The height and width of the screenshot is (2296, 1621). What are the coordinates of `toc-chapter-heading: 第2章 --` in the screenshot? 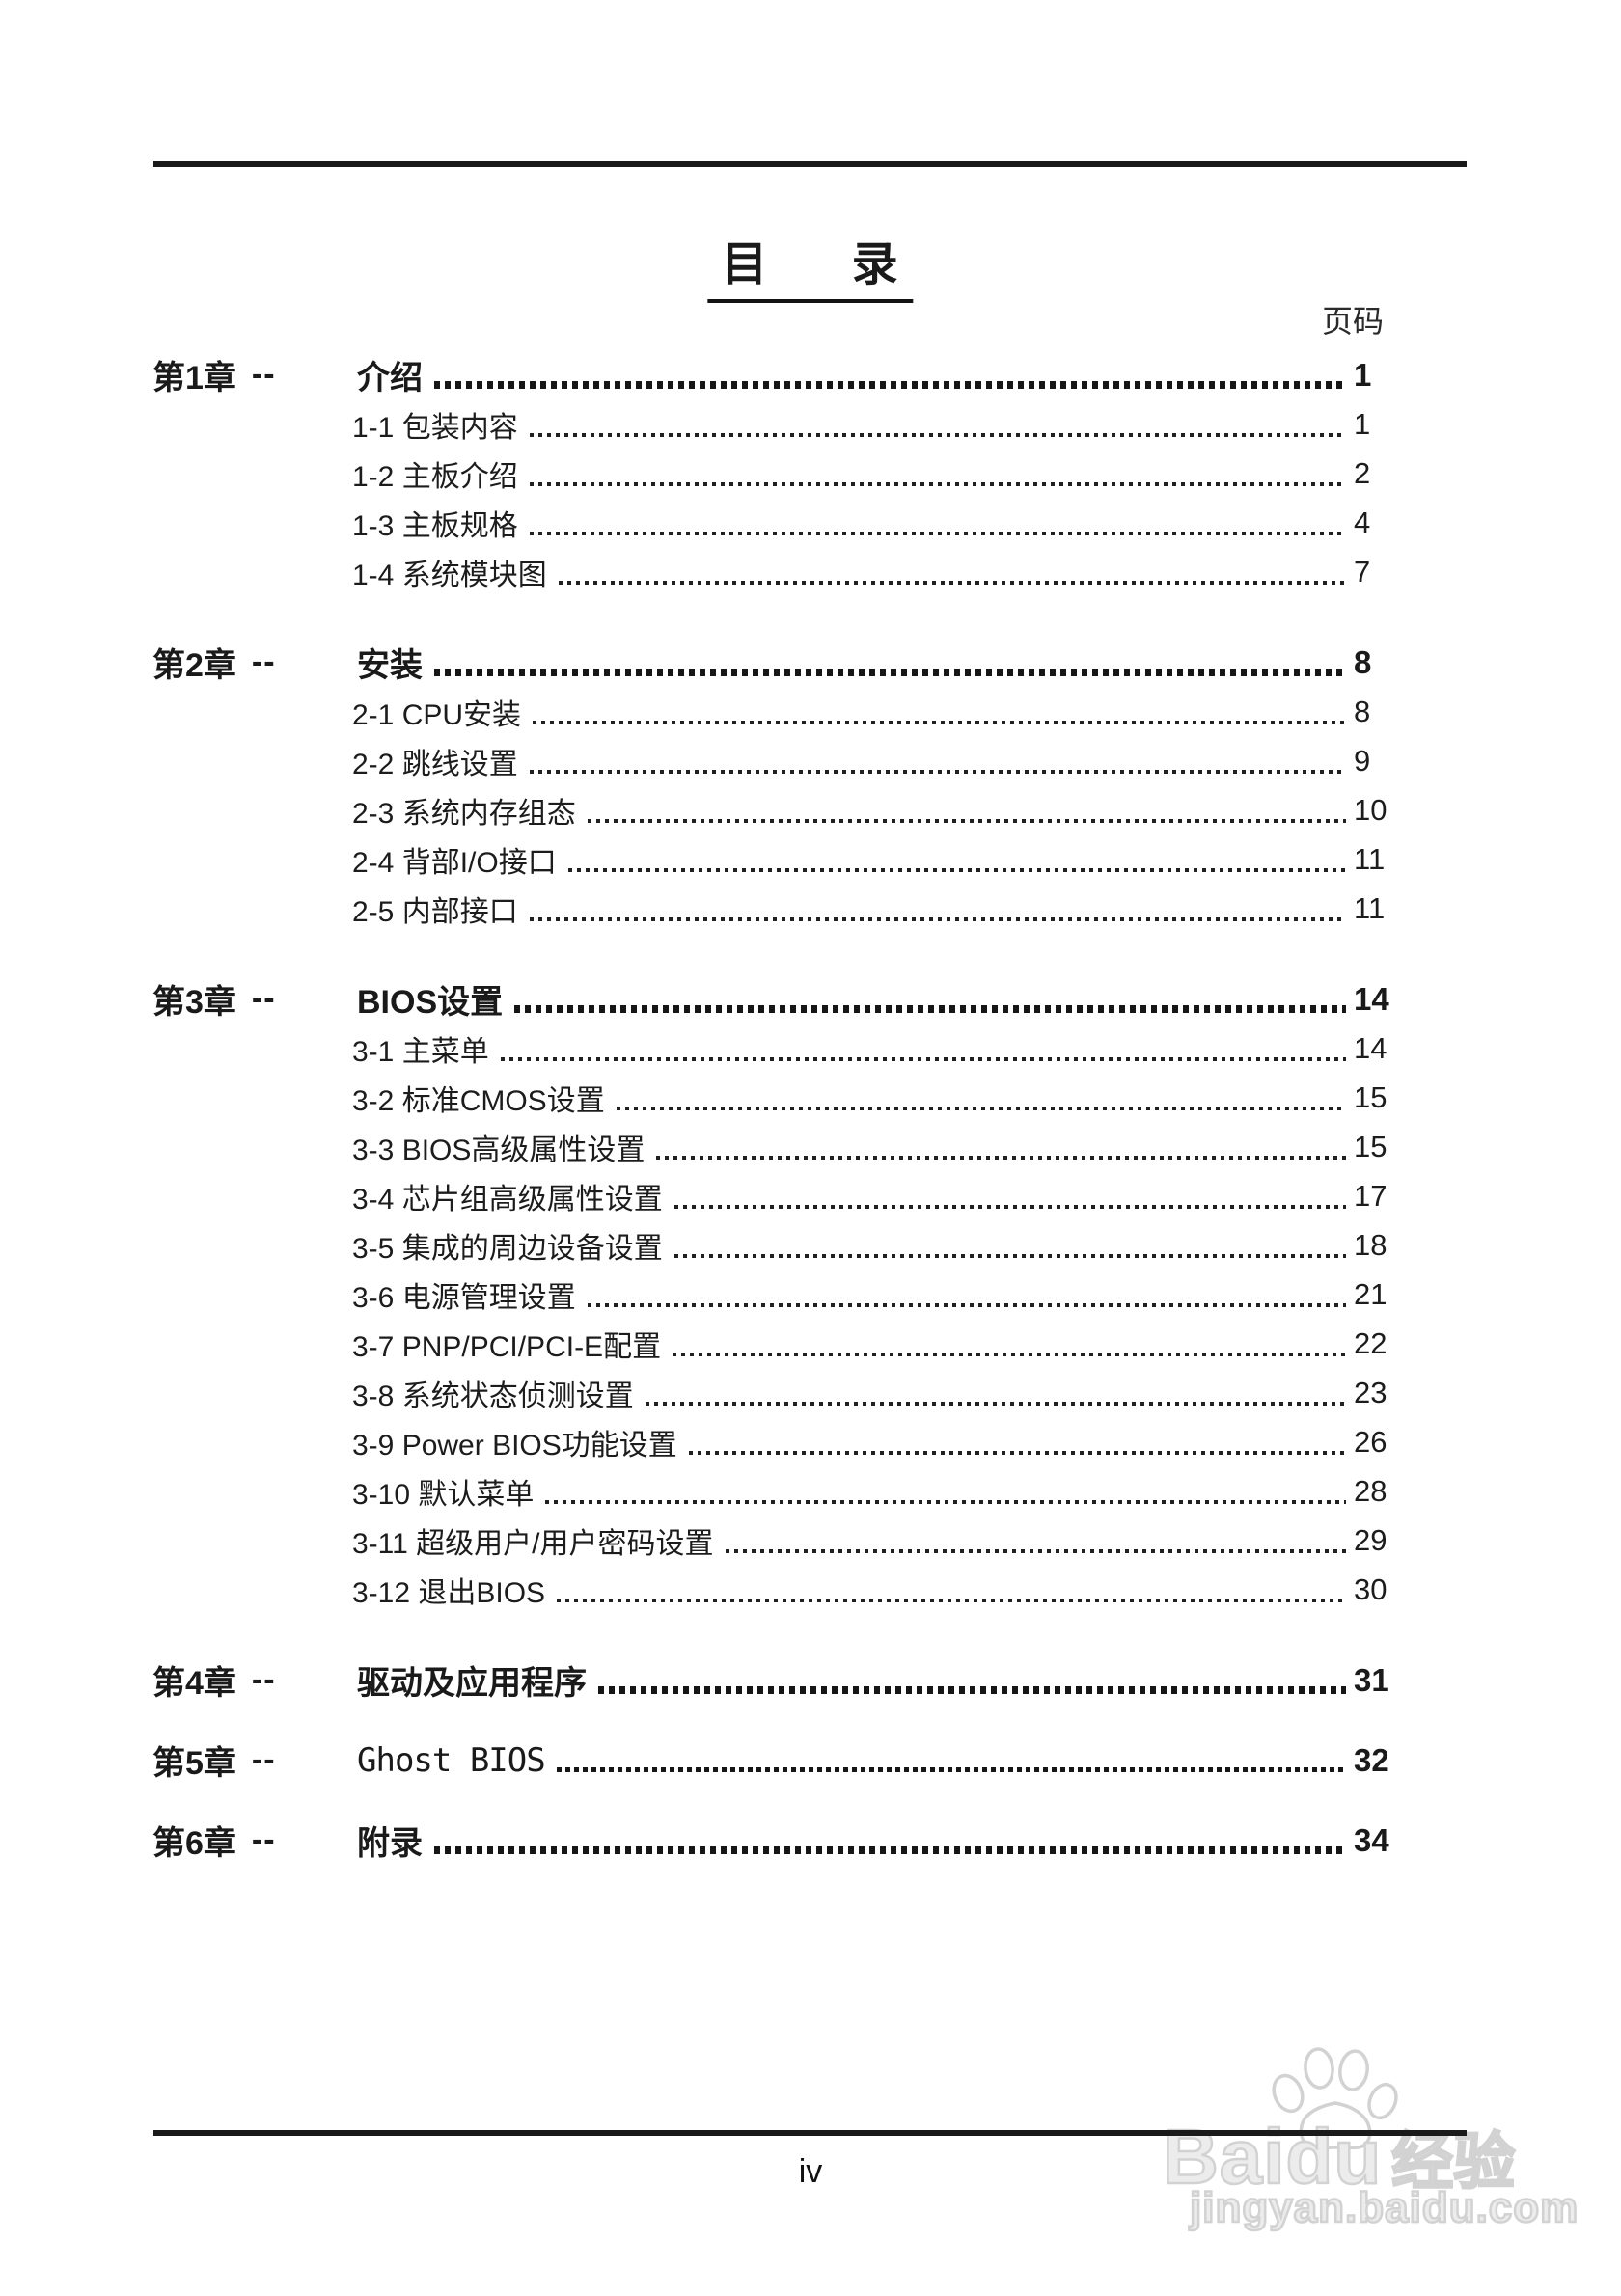 It's located at (254, 662).